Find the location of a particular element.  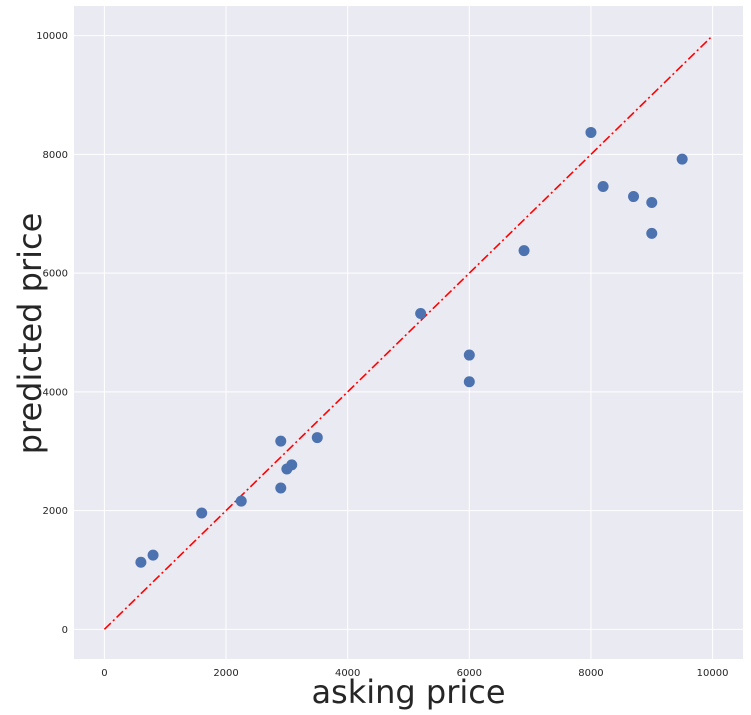

y-tick-label: 4000 is located at coordinates (55, 392).